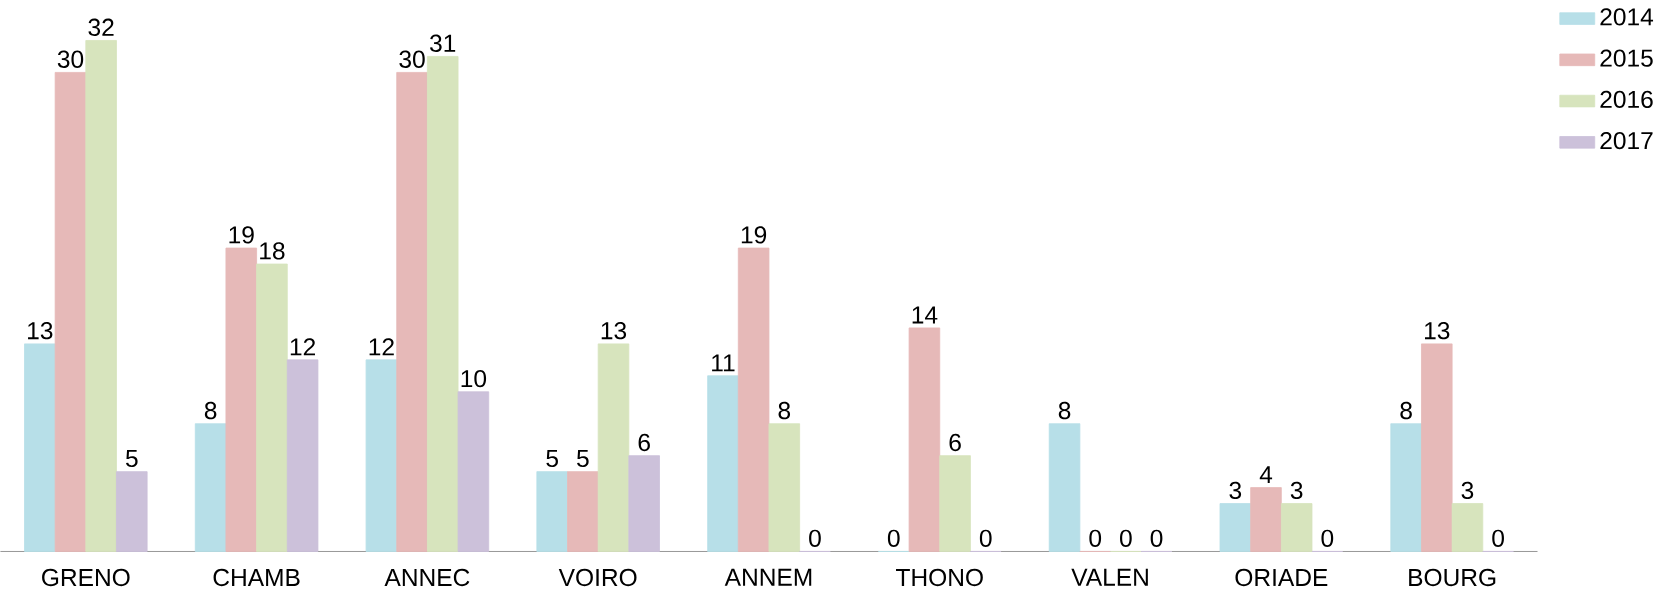  What do you see at coordinates (768, 577) in the screenshot?
I see `x-tick-label: ANNEM` at bounding box center [768, 577].